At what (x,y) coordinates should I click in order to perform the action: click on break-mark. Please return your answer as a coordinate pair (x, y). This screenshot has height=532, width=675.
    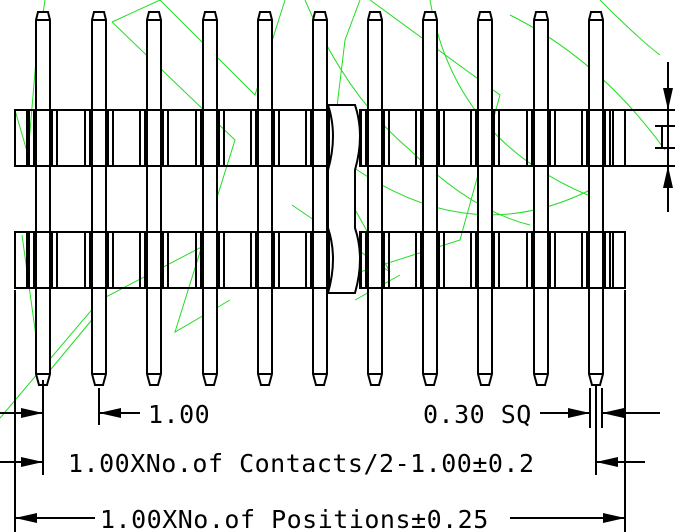
    Looking at the image, I should click on (343, 199).